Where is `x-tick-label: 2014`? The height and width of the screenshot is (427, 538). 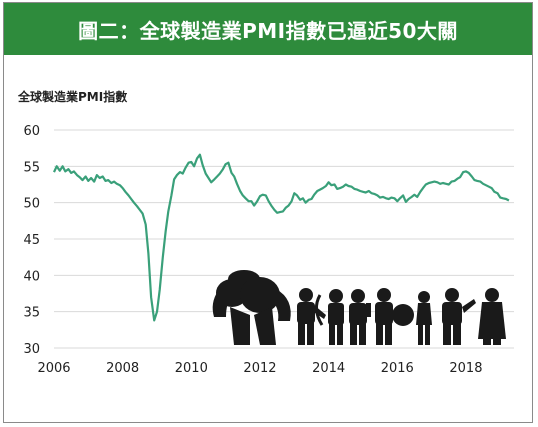 x-tick-label: 2014 is located at coordinates (328, 368).